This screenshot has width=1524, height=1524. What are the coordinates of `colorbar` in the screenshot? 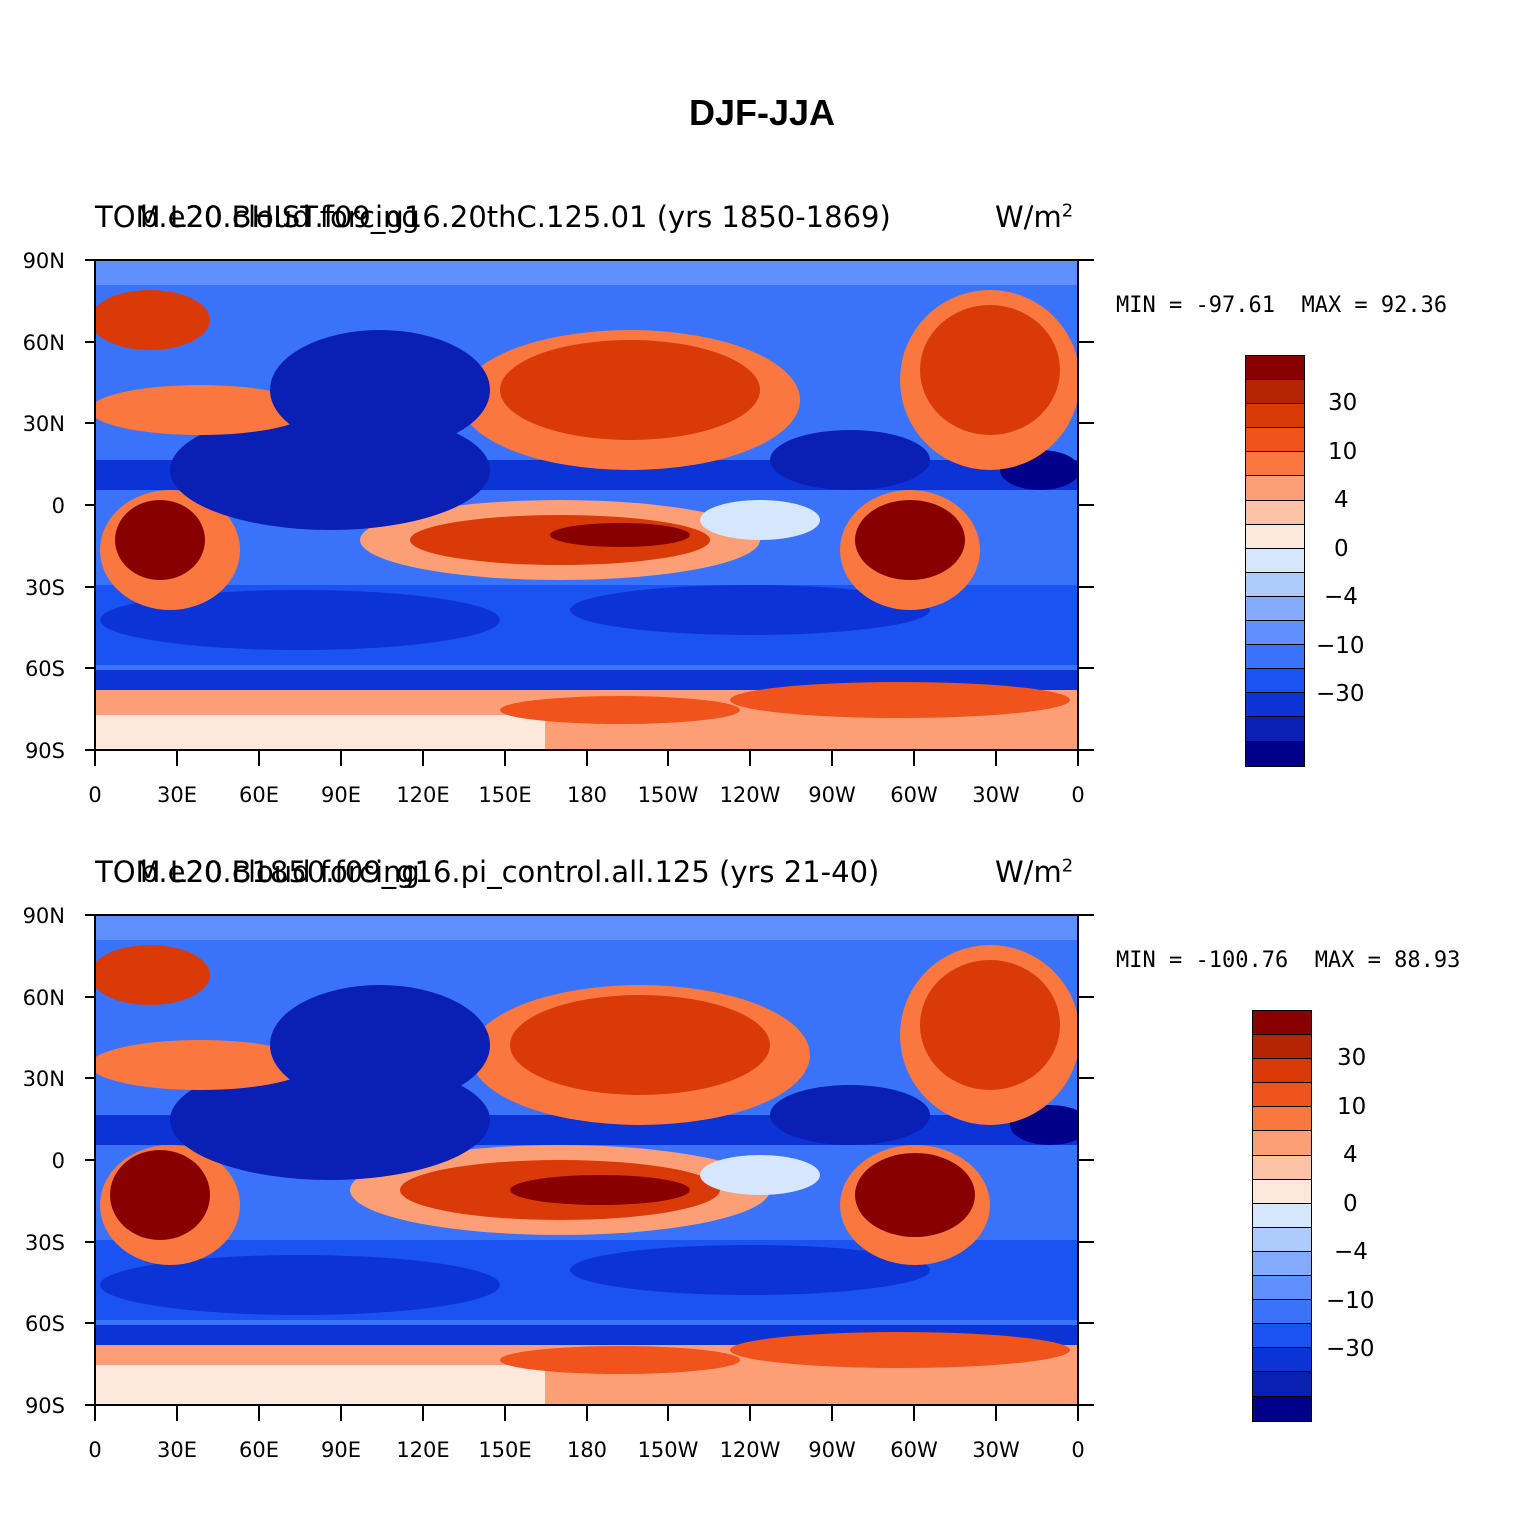 It's located at (1282, 1216).